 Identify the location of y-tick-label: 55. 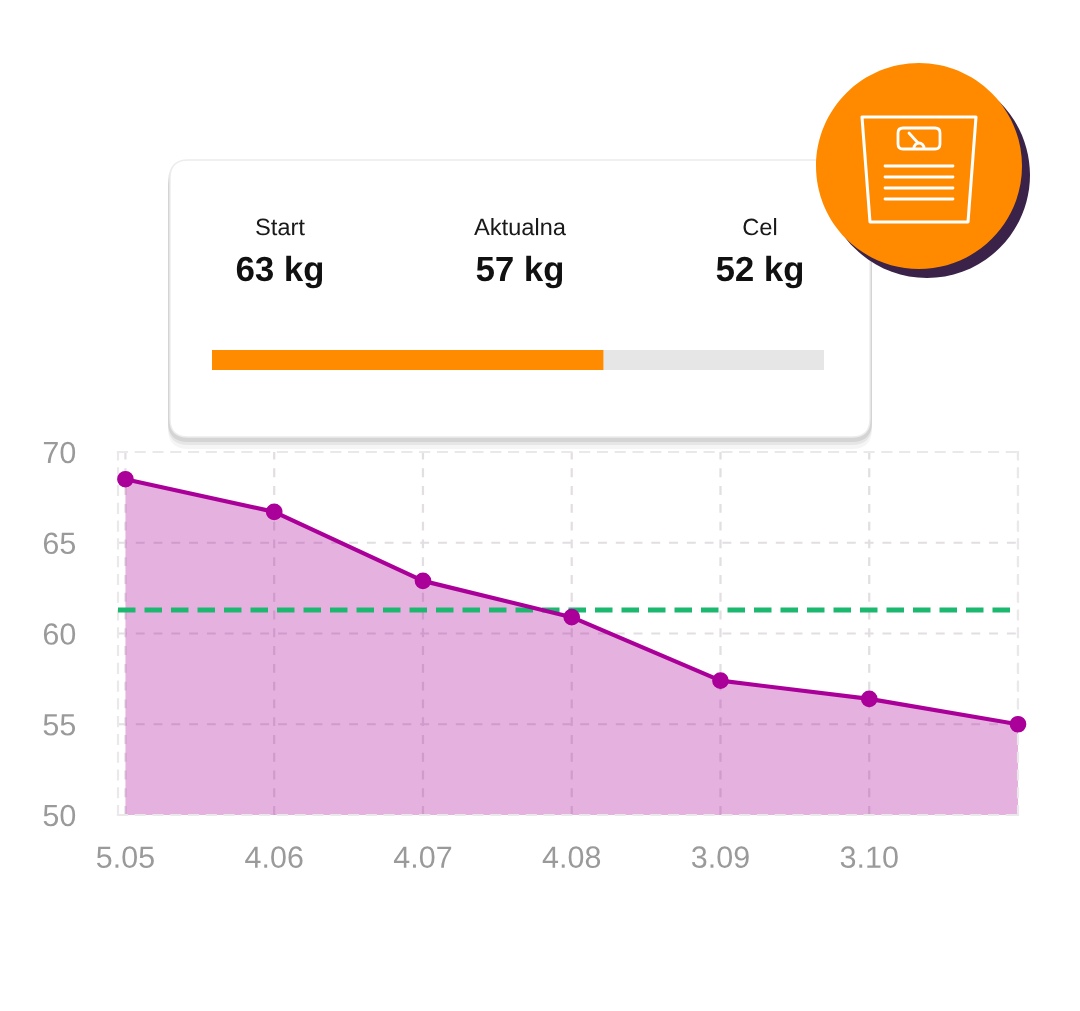
(59, 725).